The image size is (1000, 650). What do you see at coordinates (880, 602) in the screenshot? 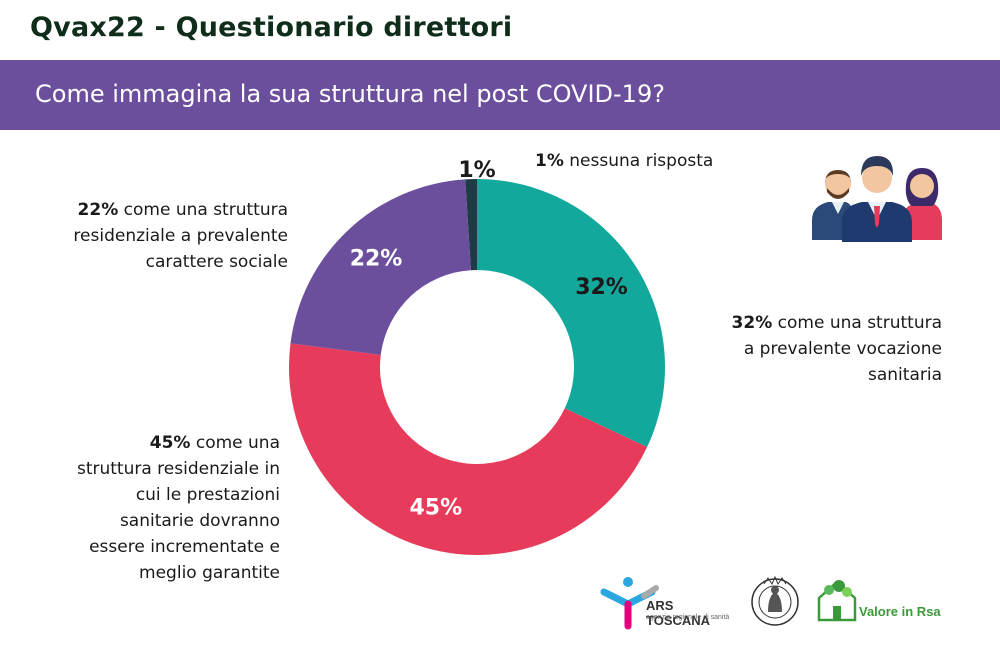
I see `valore-in-rsa-logo: Valore in Rsa` at bounding box center [880, 602].